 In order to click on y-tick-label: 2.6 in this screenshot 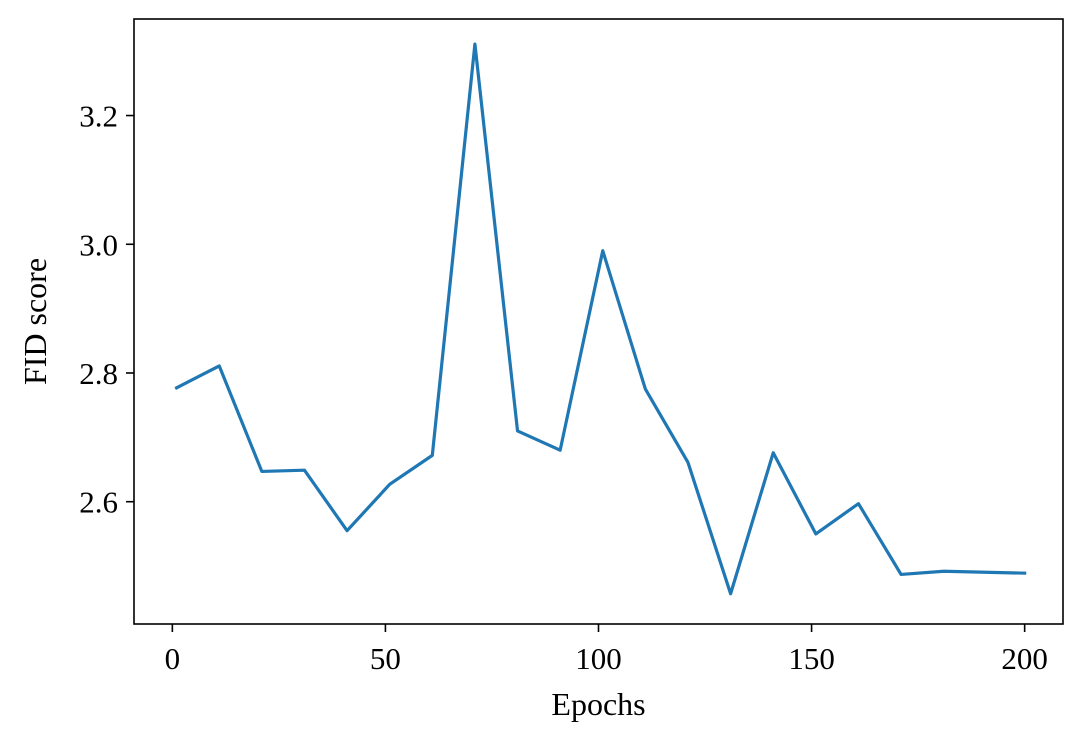, I will do `click(98, 502)`.